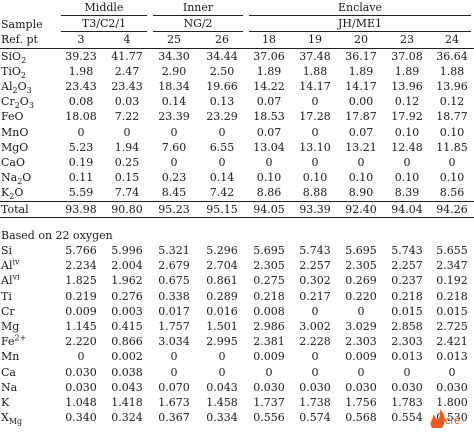  I want to click on cation-value: 0.367, so click(174, 418).